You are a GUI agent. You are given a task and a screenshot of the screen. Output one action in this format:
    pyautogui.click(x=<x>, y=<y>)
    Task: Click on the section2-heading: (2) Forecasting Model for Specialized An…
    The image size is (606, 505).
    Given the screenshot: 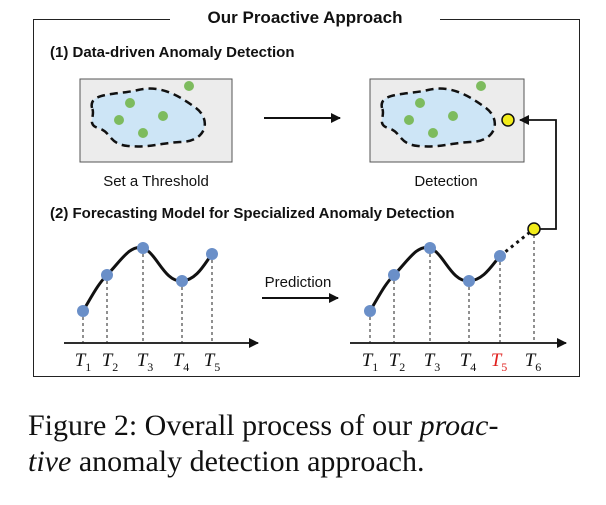 What is the action you would take?
    pyautogui.click(x=252, y=213)
    